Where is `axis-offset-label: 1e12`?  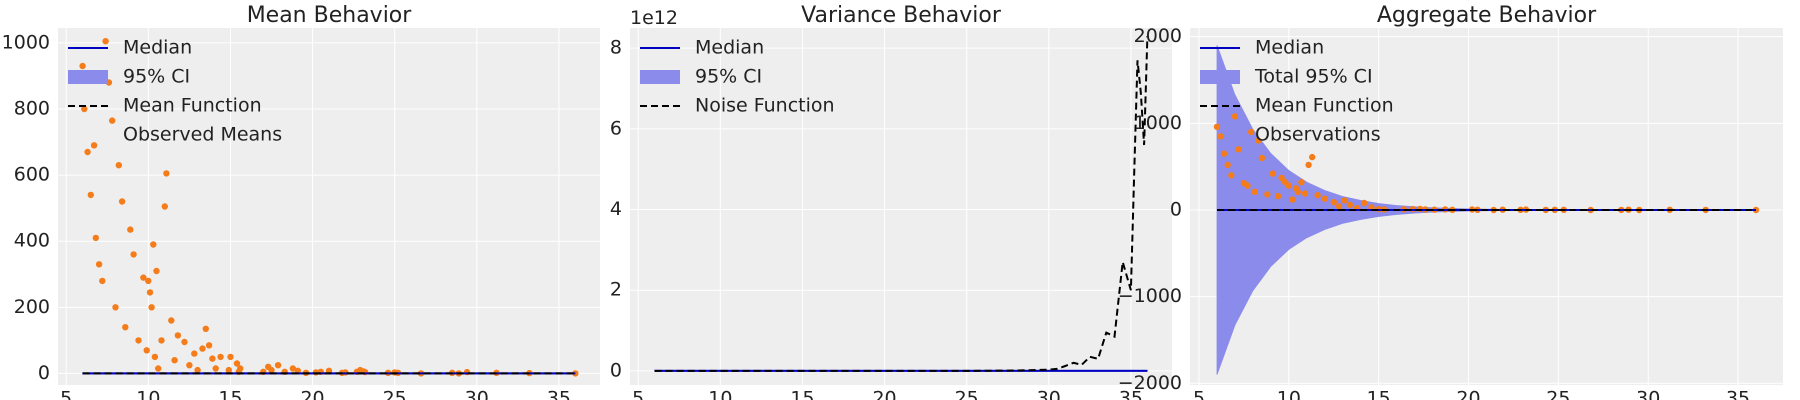
axis-offset-label: 1e12 is located at coordinates (654, 18).